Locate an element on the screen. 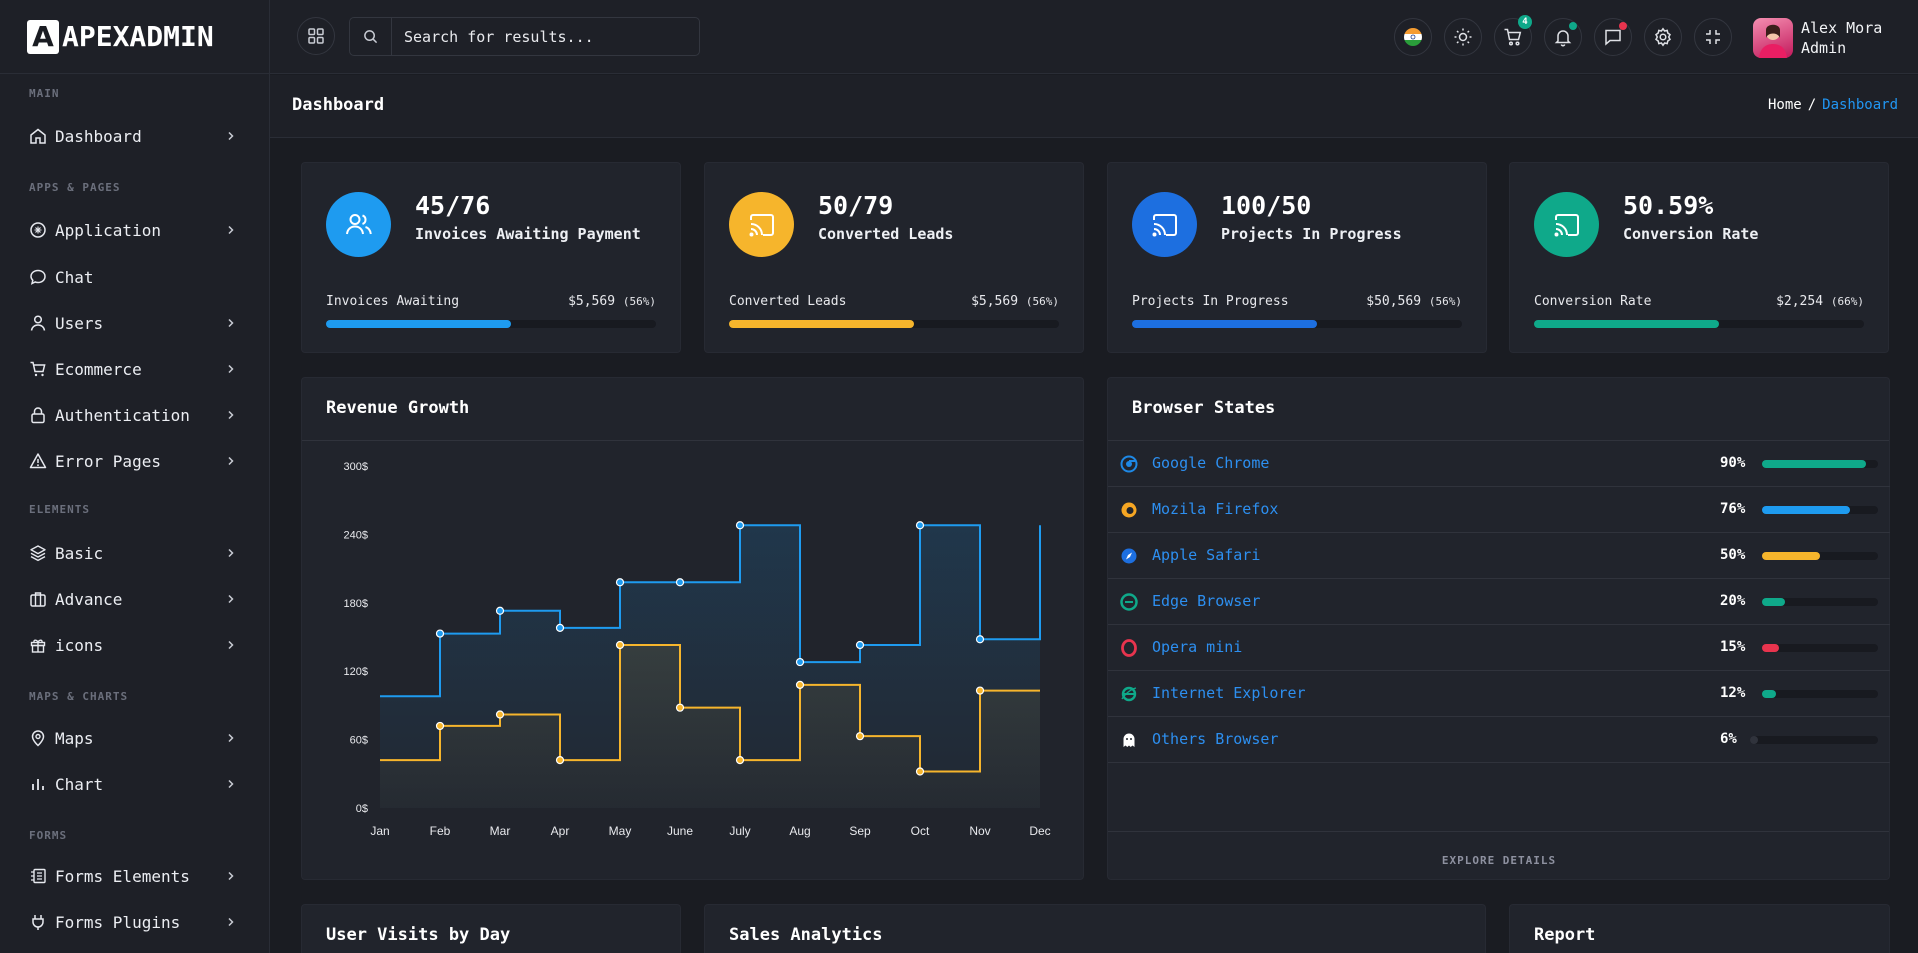  user-visits-card: User Visits by Day is located at coordinates (491, 928).